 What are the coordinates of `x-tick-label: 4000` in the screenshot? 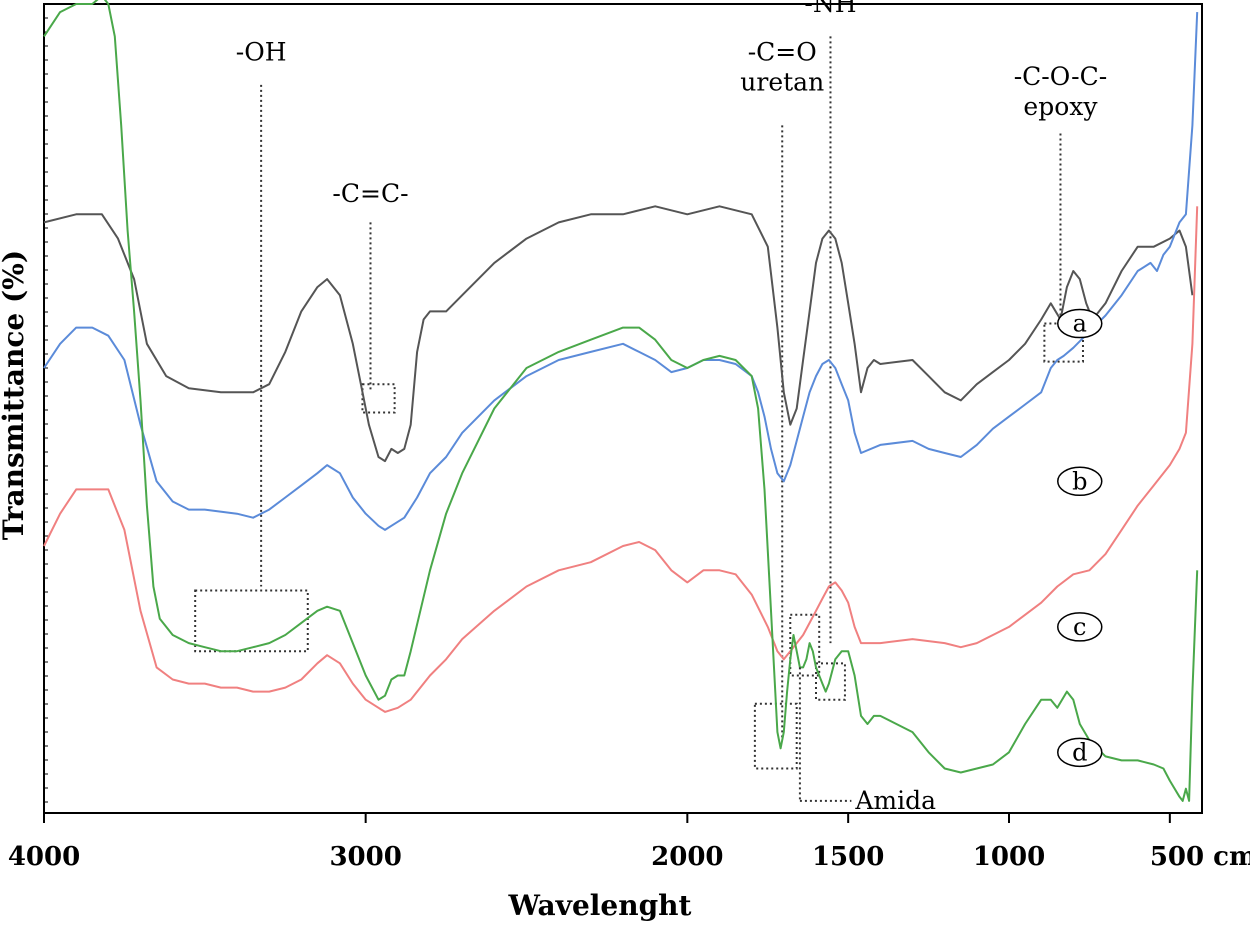 It's located at (44, 857).